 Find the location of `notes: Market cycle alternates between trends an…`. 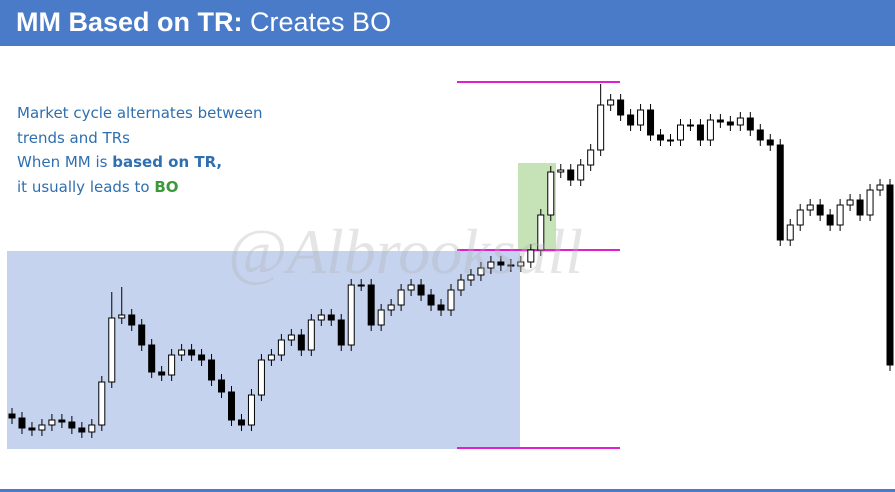

notes: Market cycle alternates between trends an… is located at coordinates (140, 150).